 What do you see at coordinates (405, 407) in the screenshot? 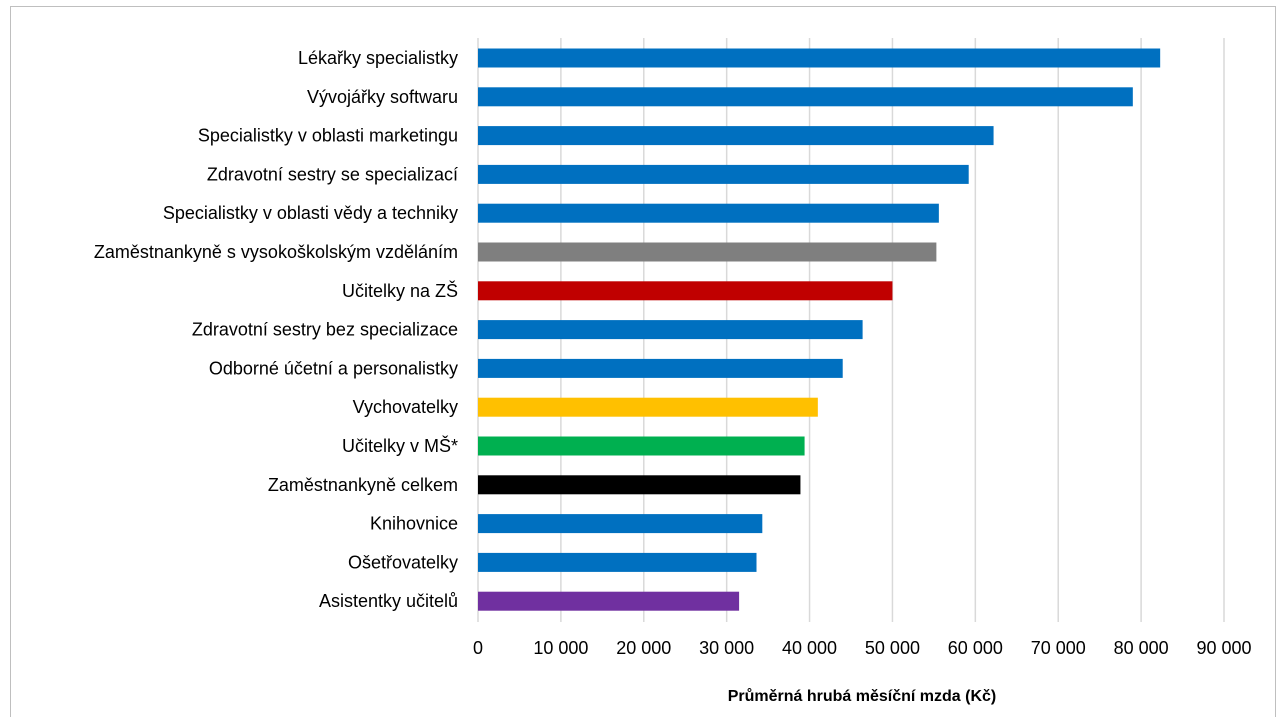
I see `category-label: Vychovatelky` at bounding box center [405, 407].